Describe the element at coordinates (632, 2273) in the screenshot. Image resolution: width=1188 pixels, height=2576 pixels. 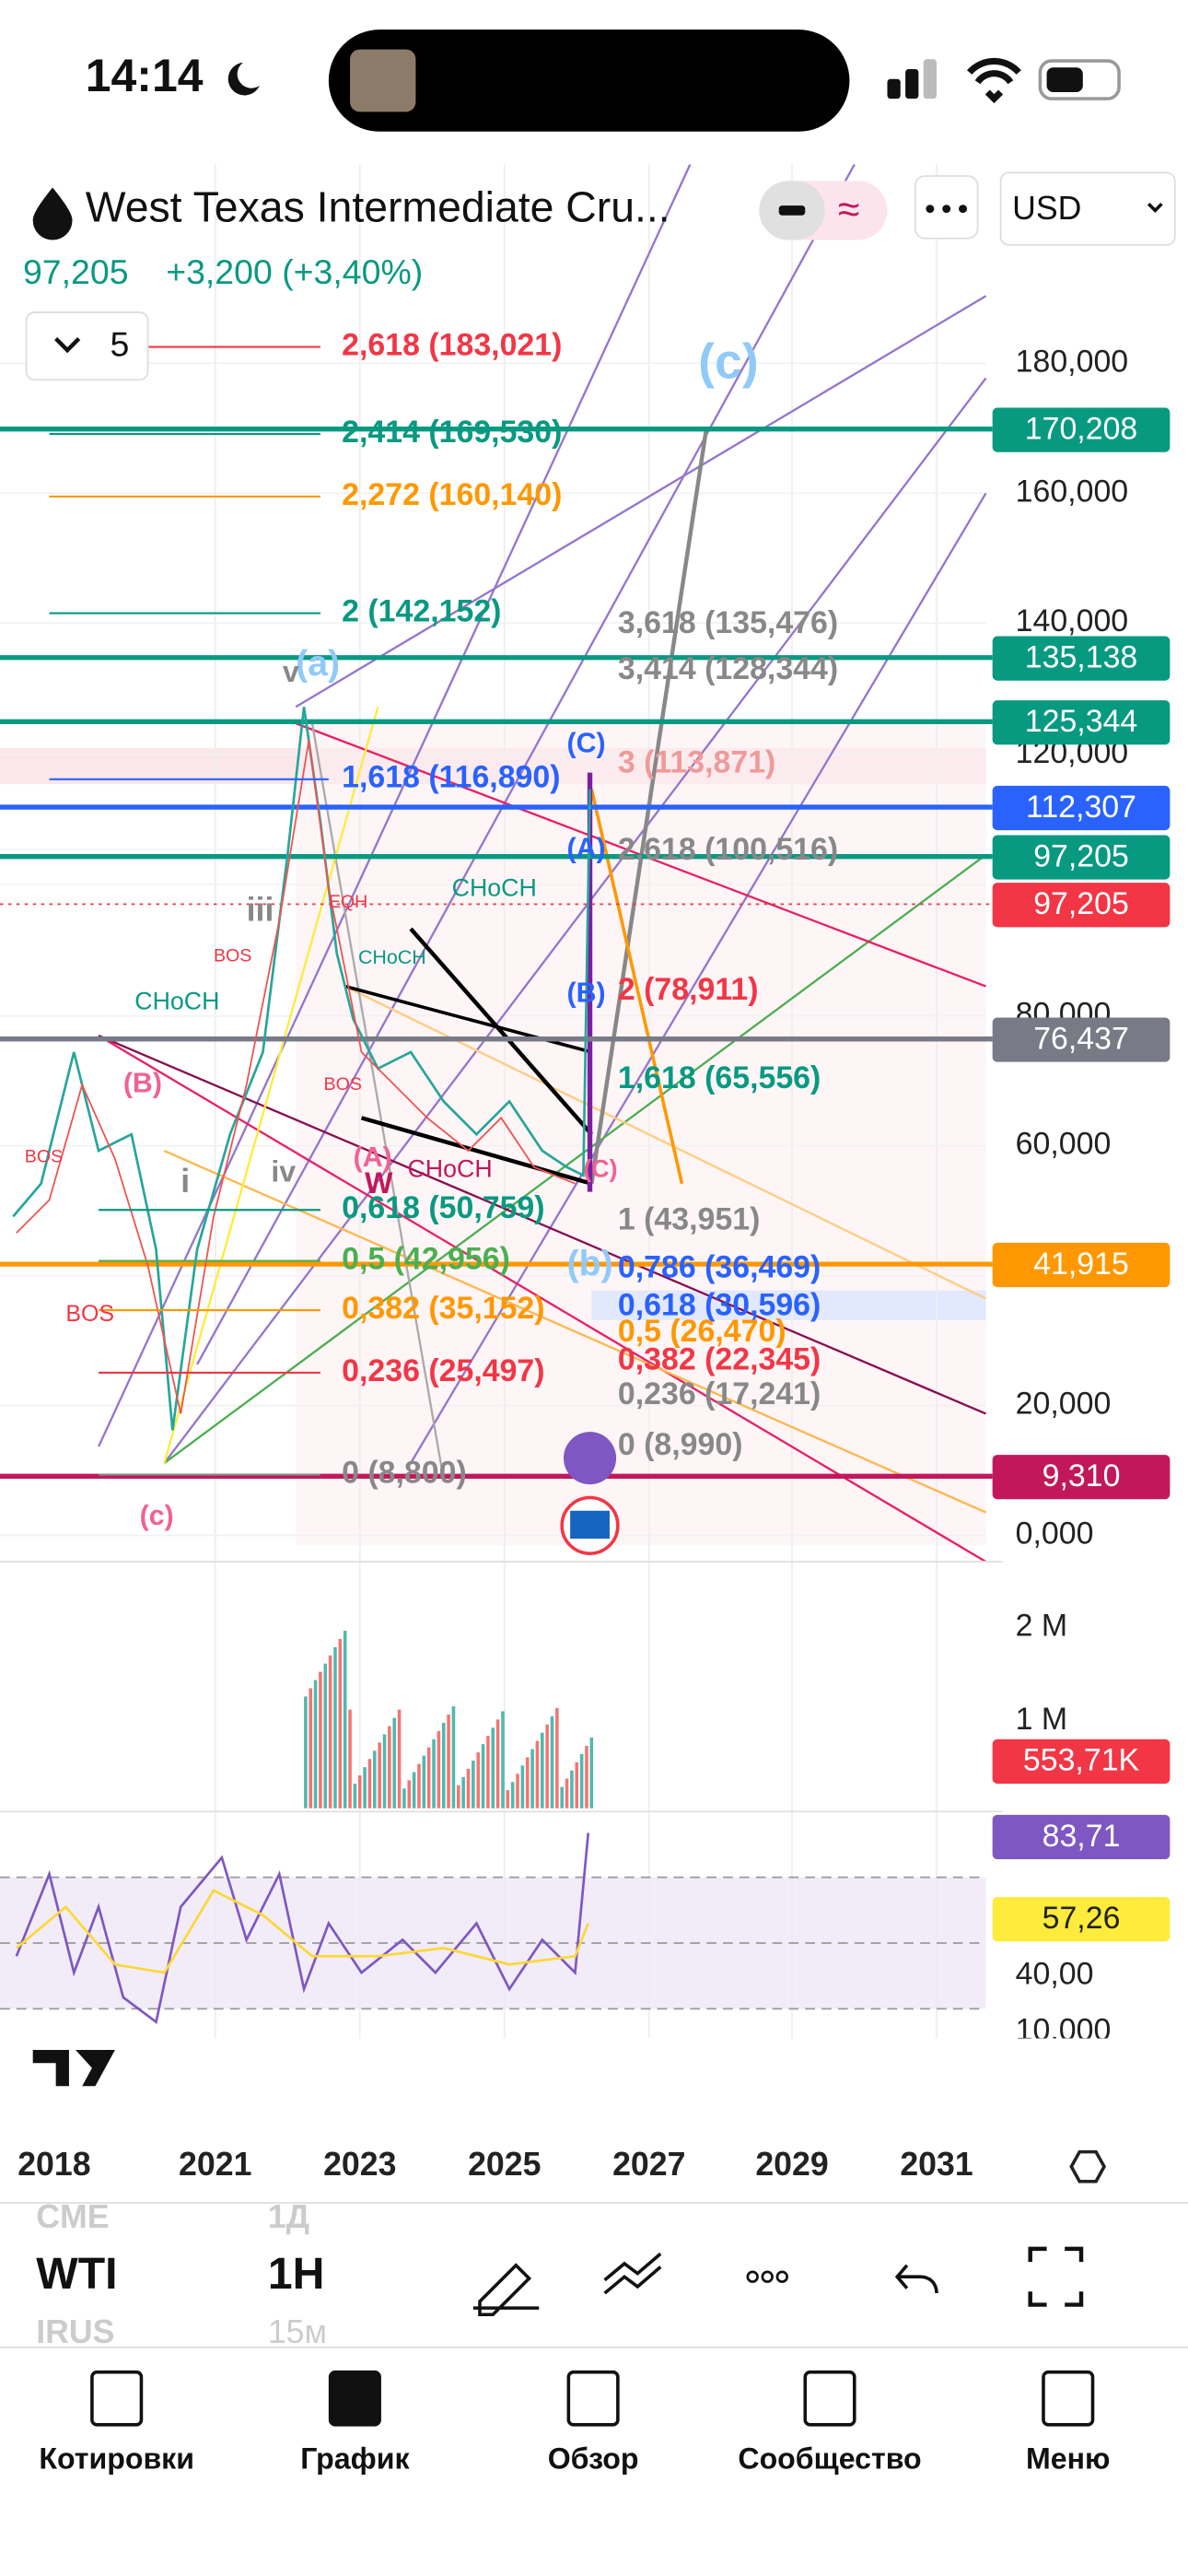
I see `drawings-tool` at that location.